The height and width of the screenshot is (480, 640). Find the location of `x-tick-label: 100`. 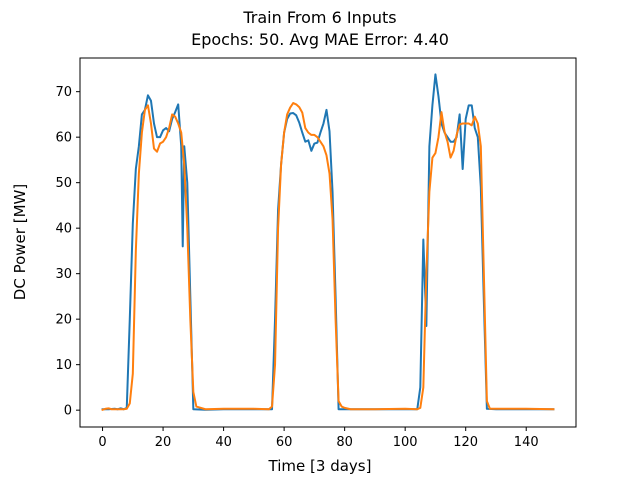

x-tick-label: 100 is located at coordinates (405, 442).